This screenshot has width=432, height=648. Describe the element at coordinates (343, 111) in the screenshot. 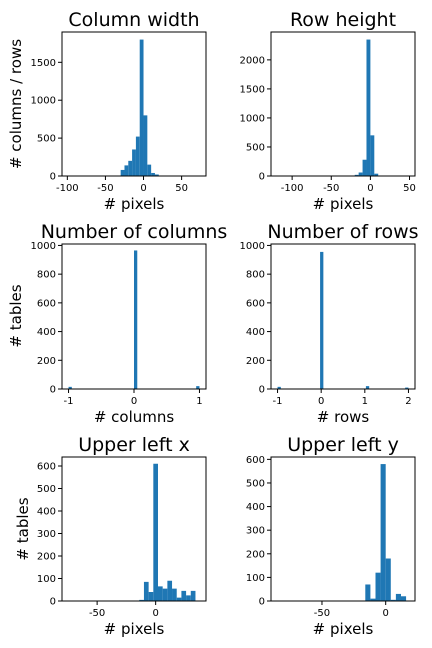

I see `panel-row-height: Row height # pixels` at that location.